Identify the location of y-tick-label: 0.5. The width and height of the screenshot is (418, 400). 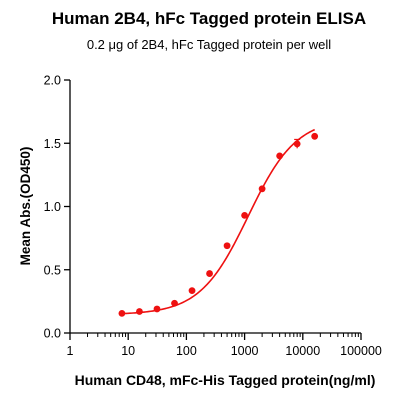
(52, 270).